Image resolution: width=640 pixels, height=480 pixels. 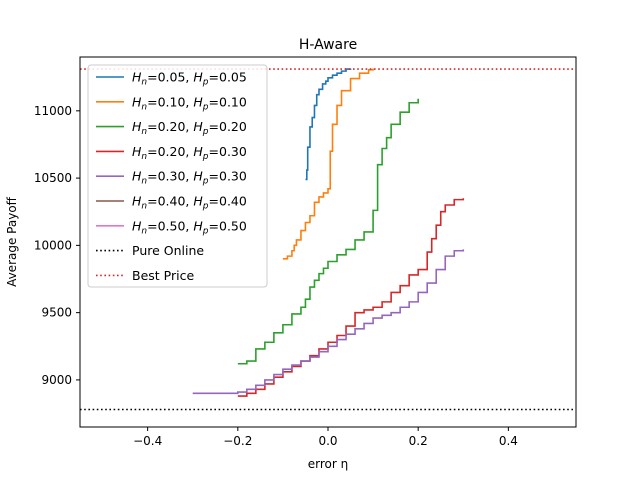 What do you see at coordinates (189, 128) in the screenshot?
I see `legend-label-hn-0-20-hp-0-20: Hn=0.20, Hp=0.20` at bounding box center [189, 128].